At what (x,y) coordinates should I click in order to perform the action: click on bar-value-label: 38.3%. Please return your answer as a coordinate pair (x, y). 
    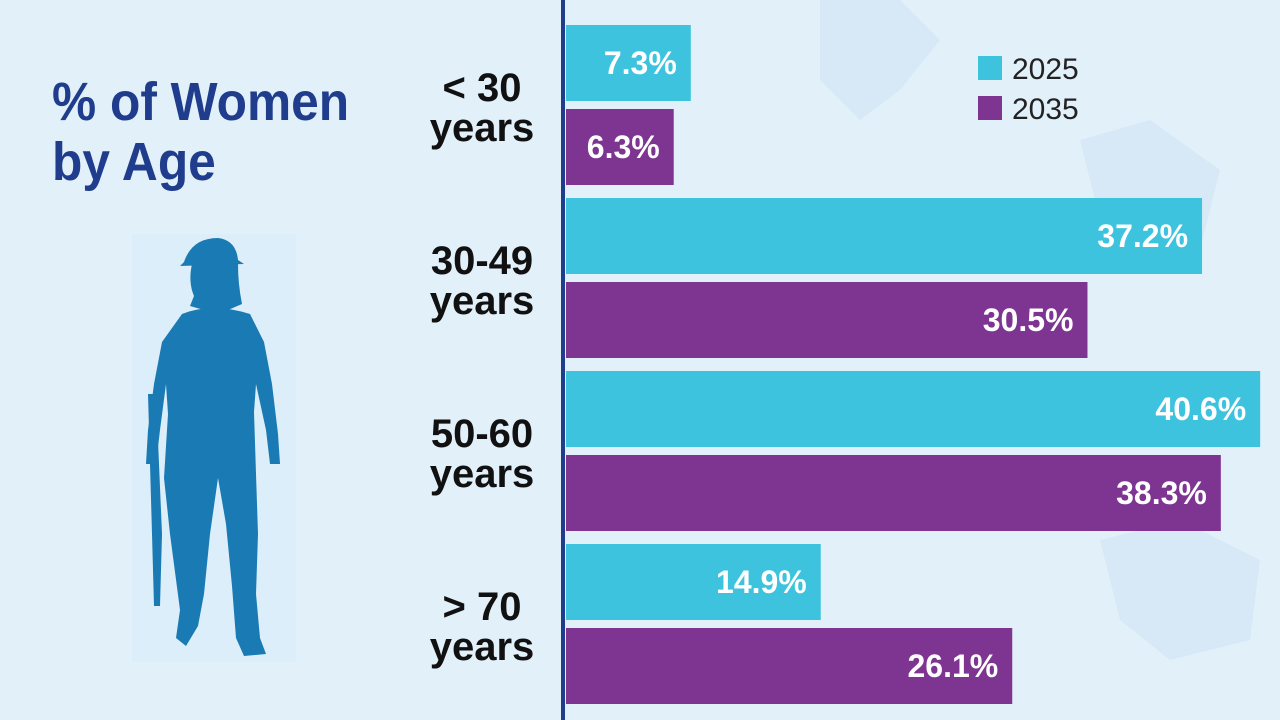
    Looking at the image, I should click on (1161, 493).